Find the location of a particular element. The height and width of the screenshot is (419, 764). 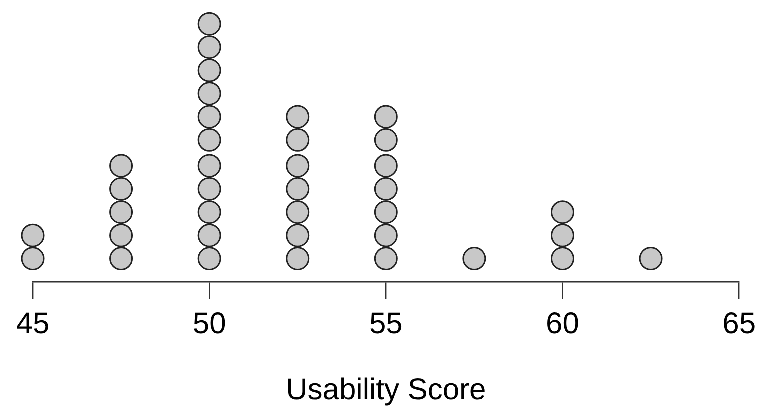

x-tick-label: 65 is located at coordinates (739, 323).